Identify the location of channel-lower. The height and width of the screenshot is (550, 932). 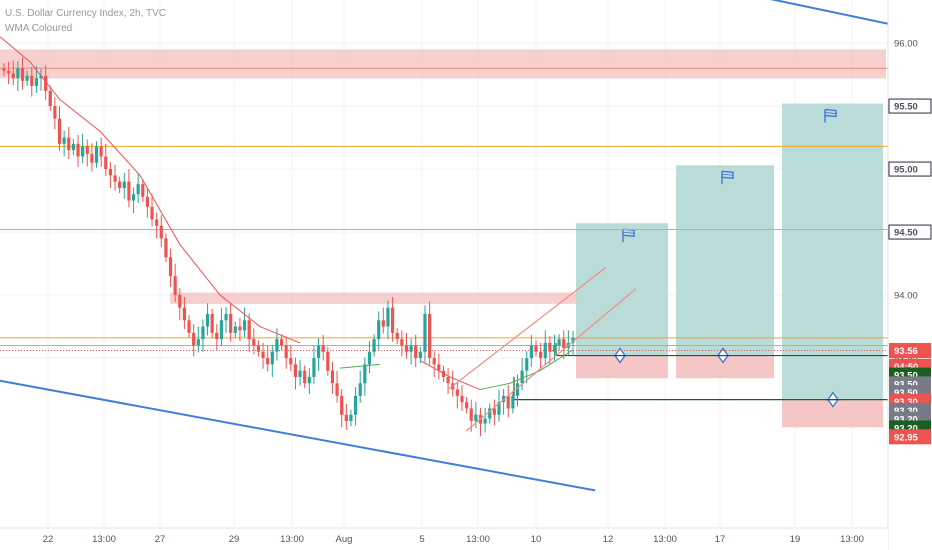
(551, 360).